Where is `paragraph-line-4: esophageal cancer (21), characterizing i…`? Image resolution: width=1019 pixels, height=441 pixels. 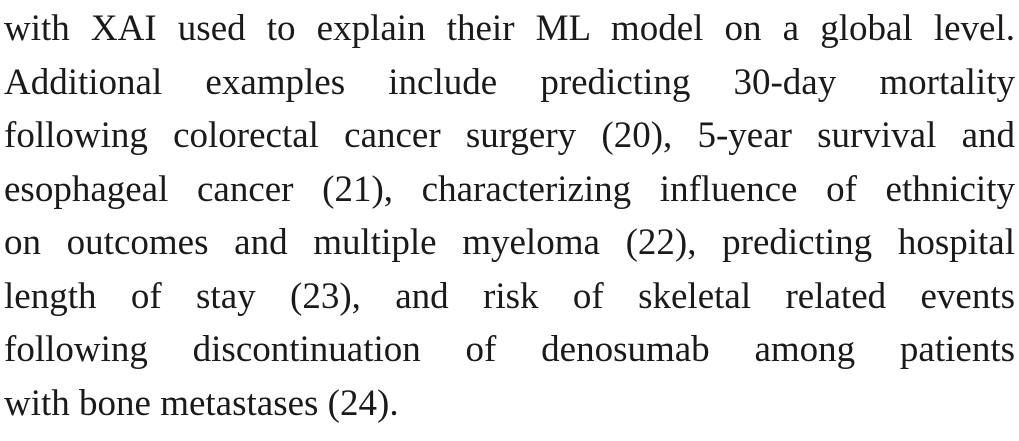 paragraph-line-4: esophageal cancer (21), characterizing i… is located at coordinates (509, 189).